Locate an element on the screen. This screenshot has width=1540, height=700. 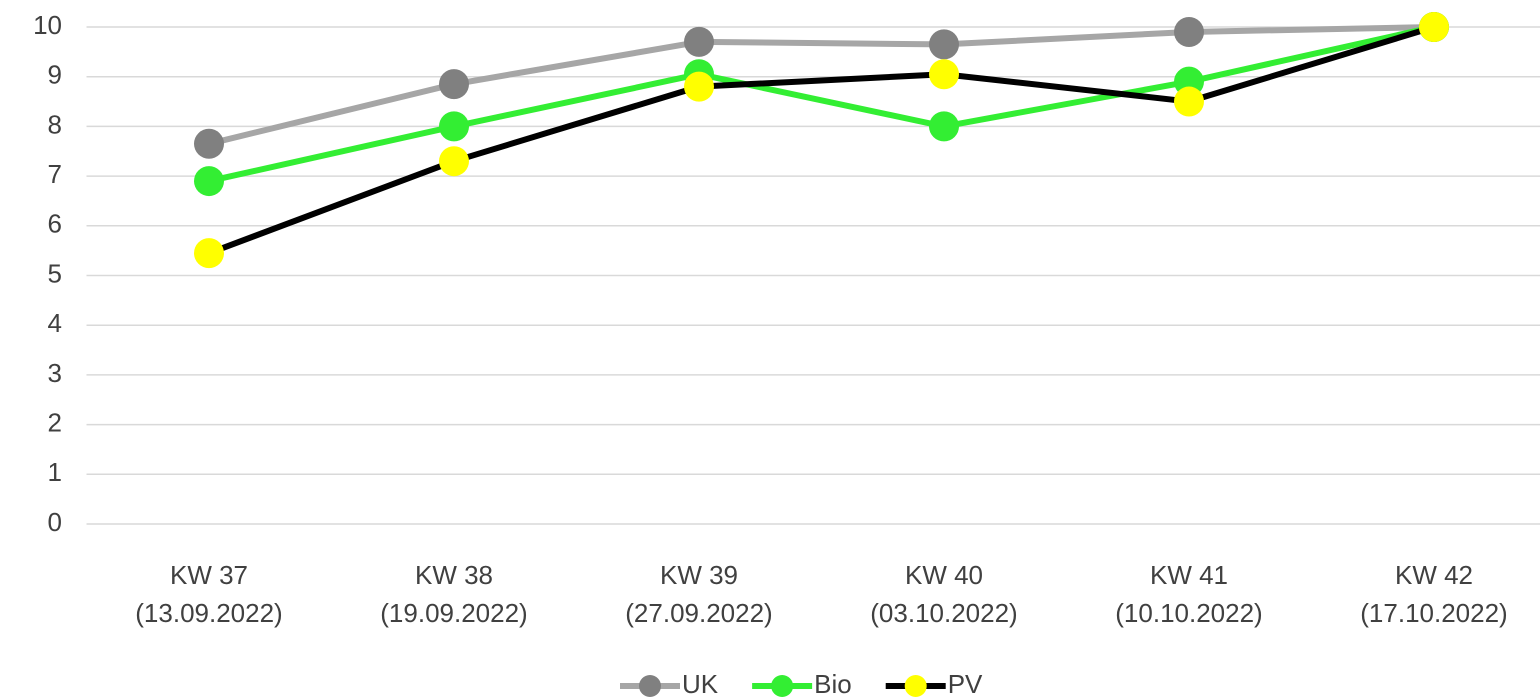
x-tick-label: (03.10.2022) is located at coordinates (943, 613).